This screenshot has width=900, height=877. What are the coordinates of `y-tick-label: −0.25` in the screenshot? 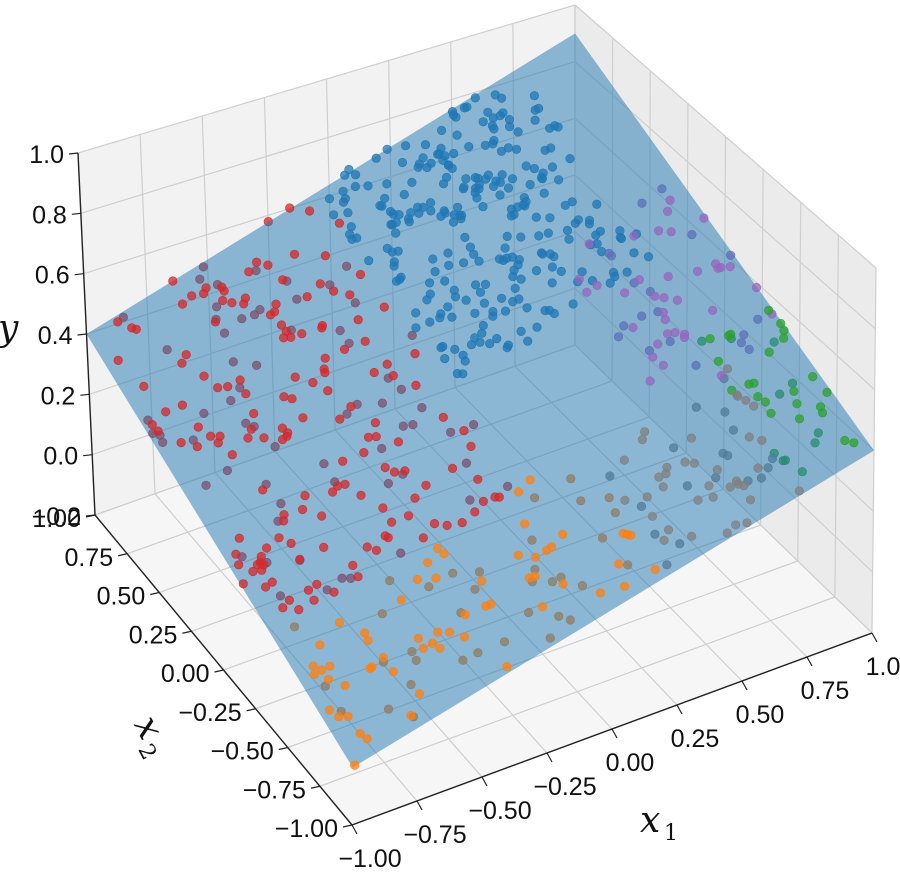 It's located at (209, 713).